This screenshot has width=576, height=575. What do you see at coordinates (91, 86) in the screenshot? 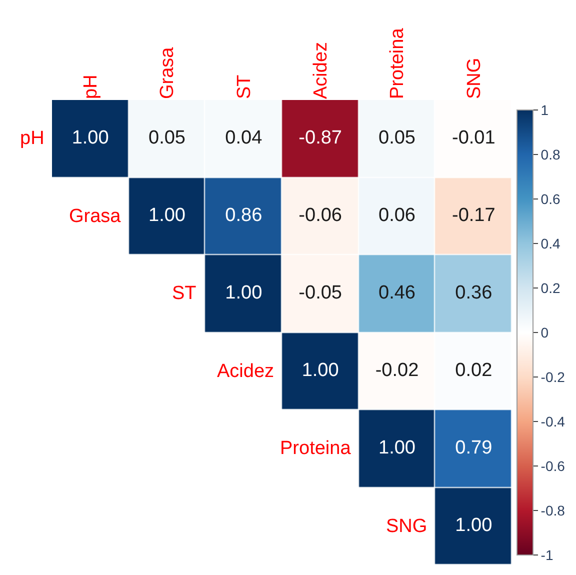
I see `x-tick-label: pH` at bounding box center [91, 86].